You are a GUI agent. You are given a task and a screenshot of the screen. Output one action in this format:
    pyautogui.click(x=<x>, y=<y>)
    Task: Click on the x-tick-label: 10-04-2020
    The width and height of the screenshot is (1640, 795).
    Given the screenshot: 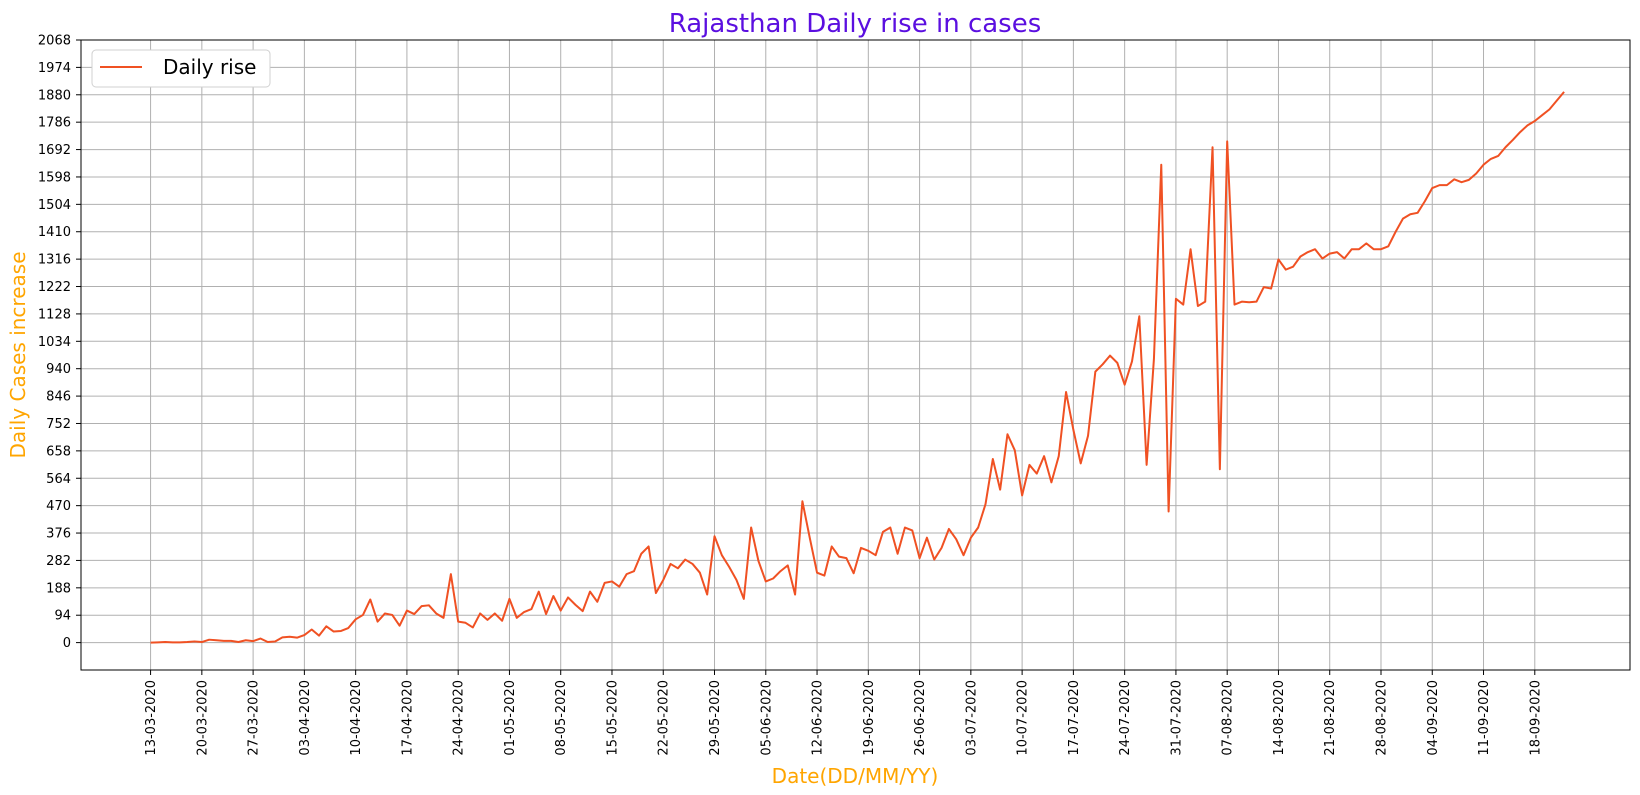 What is the action you would take?
    pyautogui.click(x=356, y=718)
    